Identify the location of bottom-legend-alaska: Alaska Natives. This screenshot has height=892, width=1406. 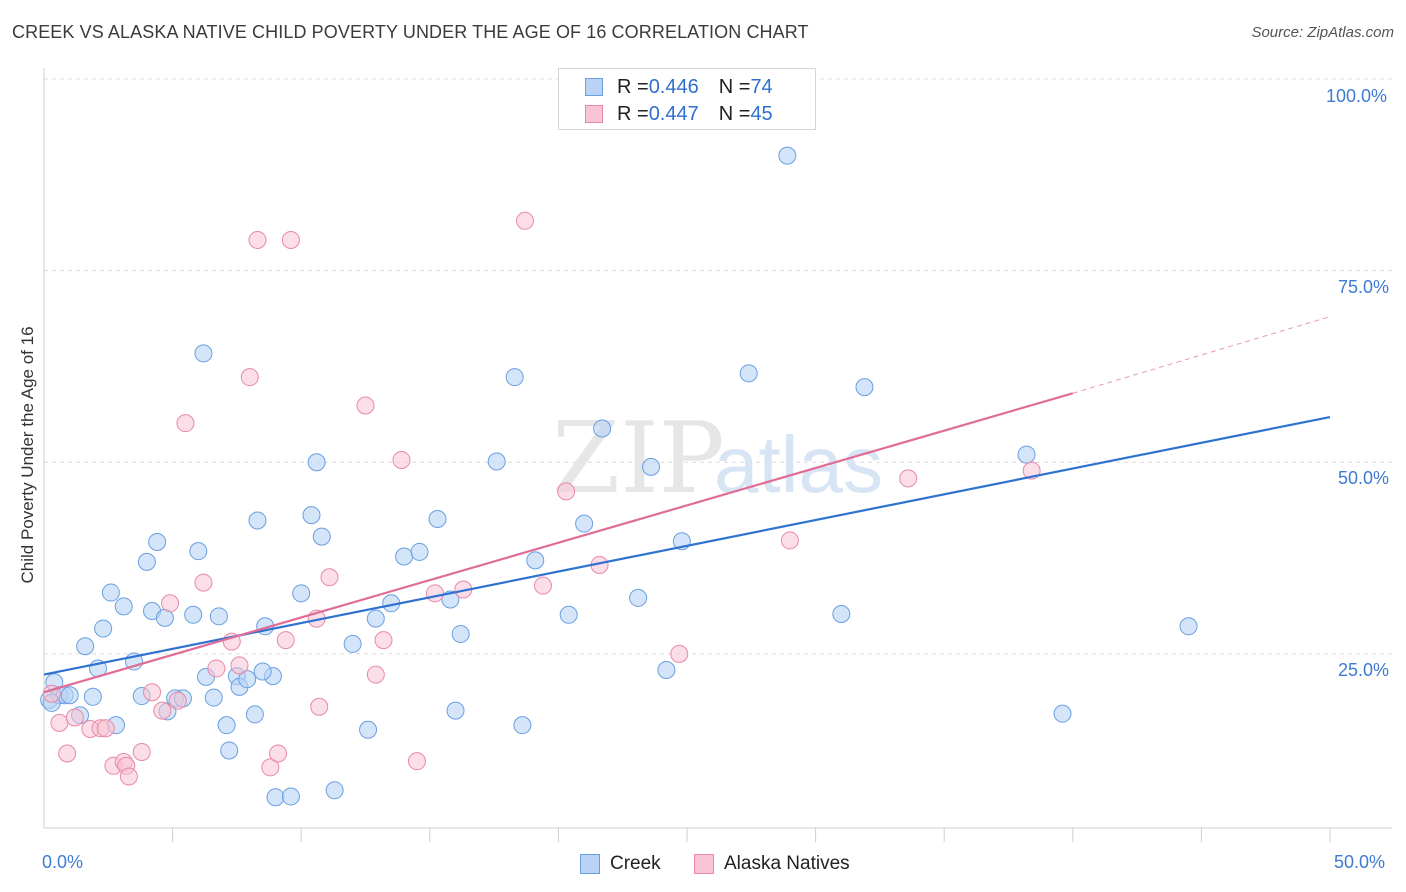
(772, 864).